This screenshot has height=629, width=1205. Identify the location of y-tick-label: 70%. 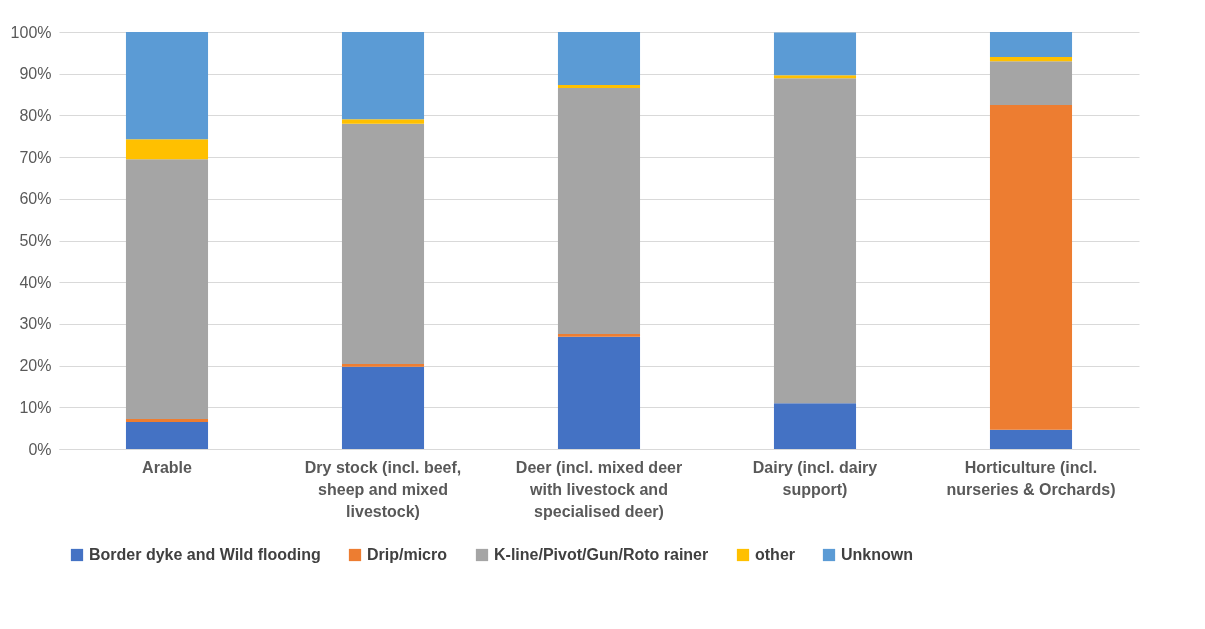
(35, 157).